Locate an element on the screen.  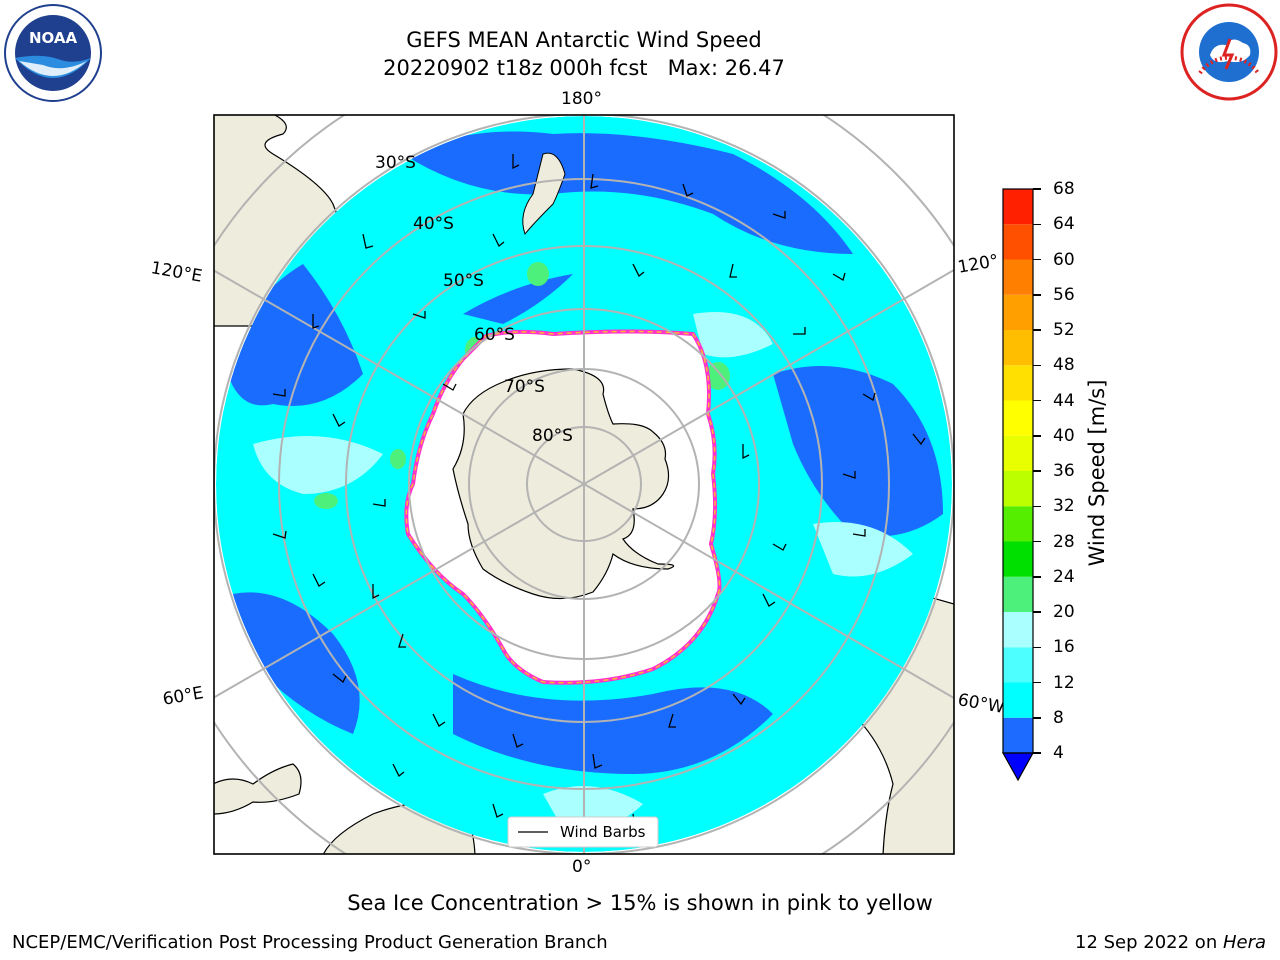
colorbar-tick-label: 48 is located at coordinates (1064, 365).